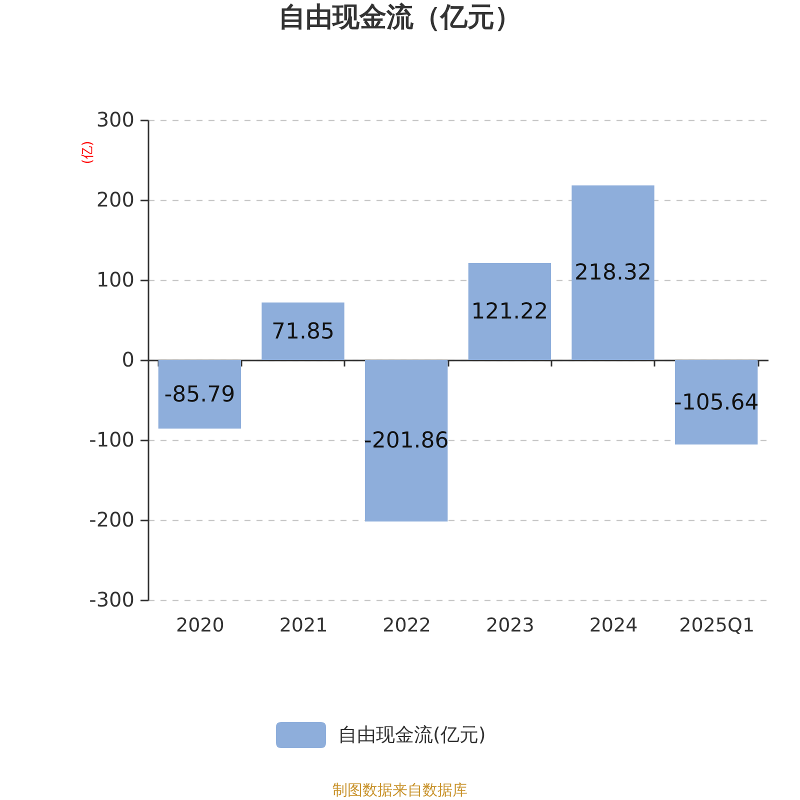 The width and height of the screenshot is (800, 800). I want to click on y-tick-label: -100, so click(111, 440).